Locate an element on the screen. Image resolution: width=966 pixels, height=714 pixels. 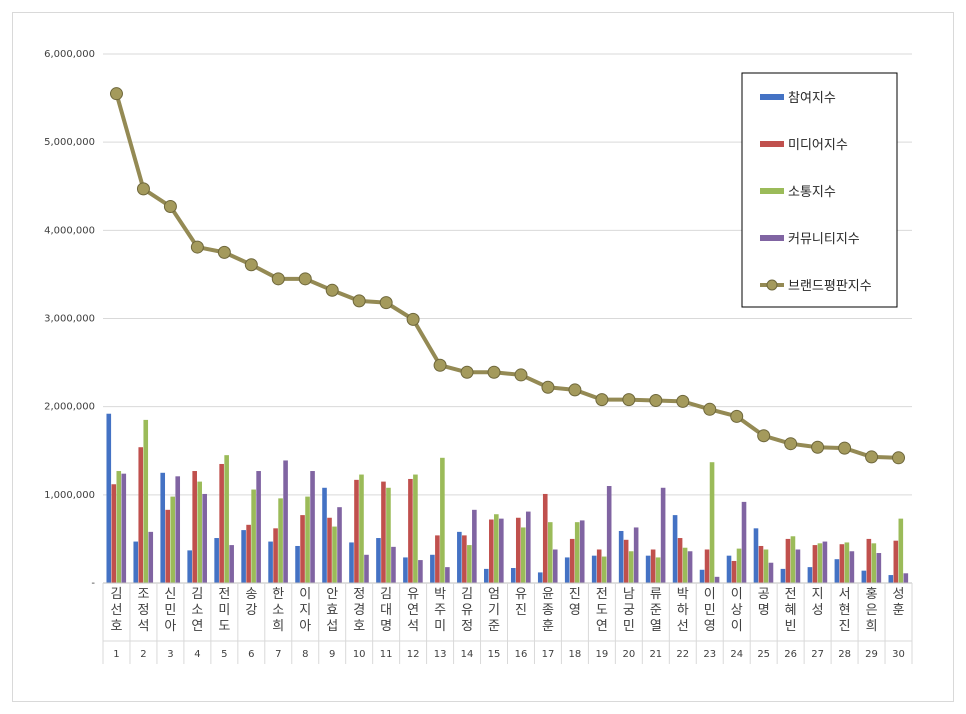
category-label-char: 홍 is located at coordinates (872, 594).